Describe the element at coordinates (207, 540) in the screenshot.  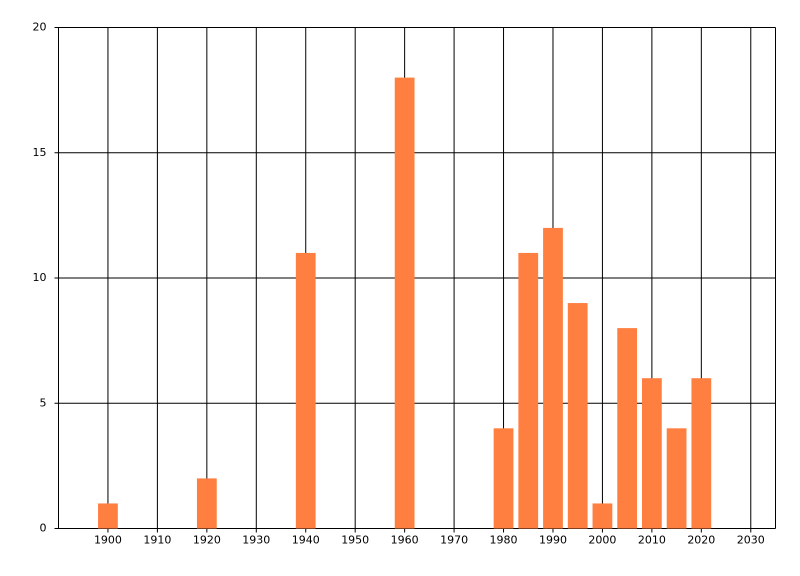
I see `x-tick-label: 1920` at that location.